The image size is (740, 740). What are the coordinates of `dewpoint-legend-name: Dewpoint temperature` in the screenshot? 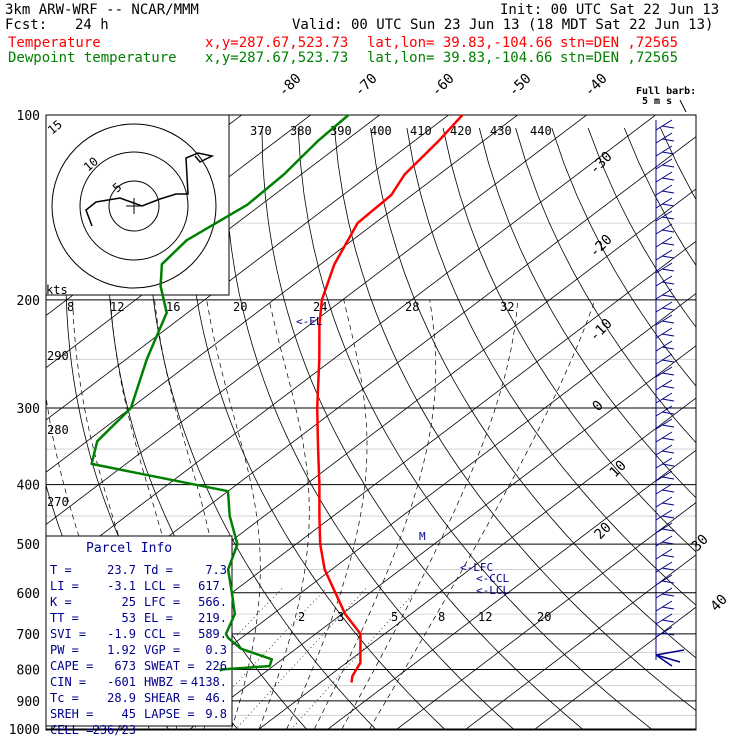 It's located at (92, 58).